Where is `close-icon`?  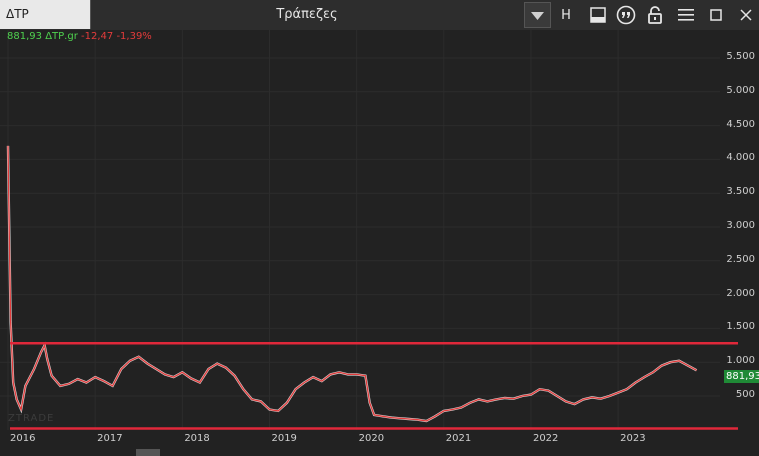
close-icon is located at coordinates (746, 15).